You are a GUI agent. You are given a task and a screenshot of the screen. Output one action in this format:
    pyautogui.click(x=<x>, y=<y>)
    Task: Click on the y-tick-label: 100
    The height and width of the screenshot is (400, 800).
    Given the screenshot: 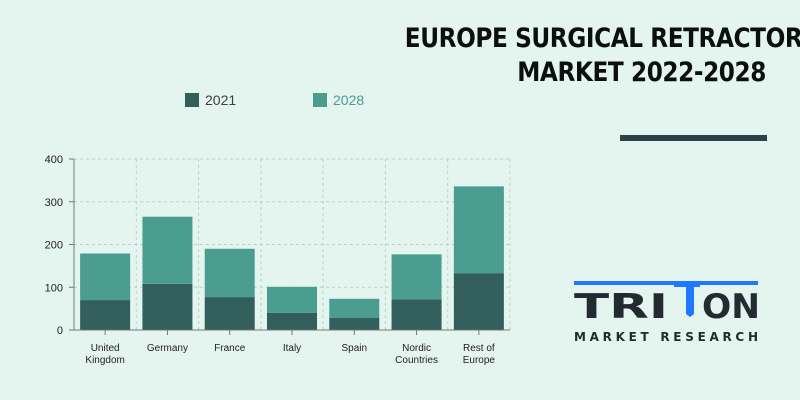 What is the action you would take?
    pyautogui.click(x=54, y=288)
    